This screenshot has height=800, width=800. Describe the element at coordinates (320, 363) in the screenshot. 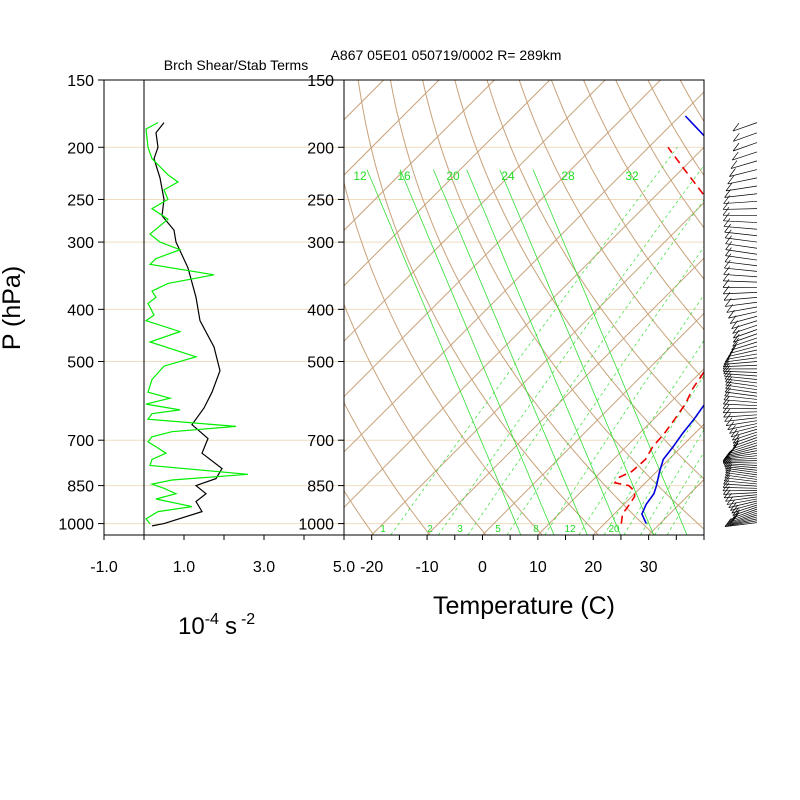

I see `skewt-y-tick-label: 500` at that location.